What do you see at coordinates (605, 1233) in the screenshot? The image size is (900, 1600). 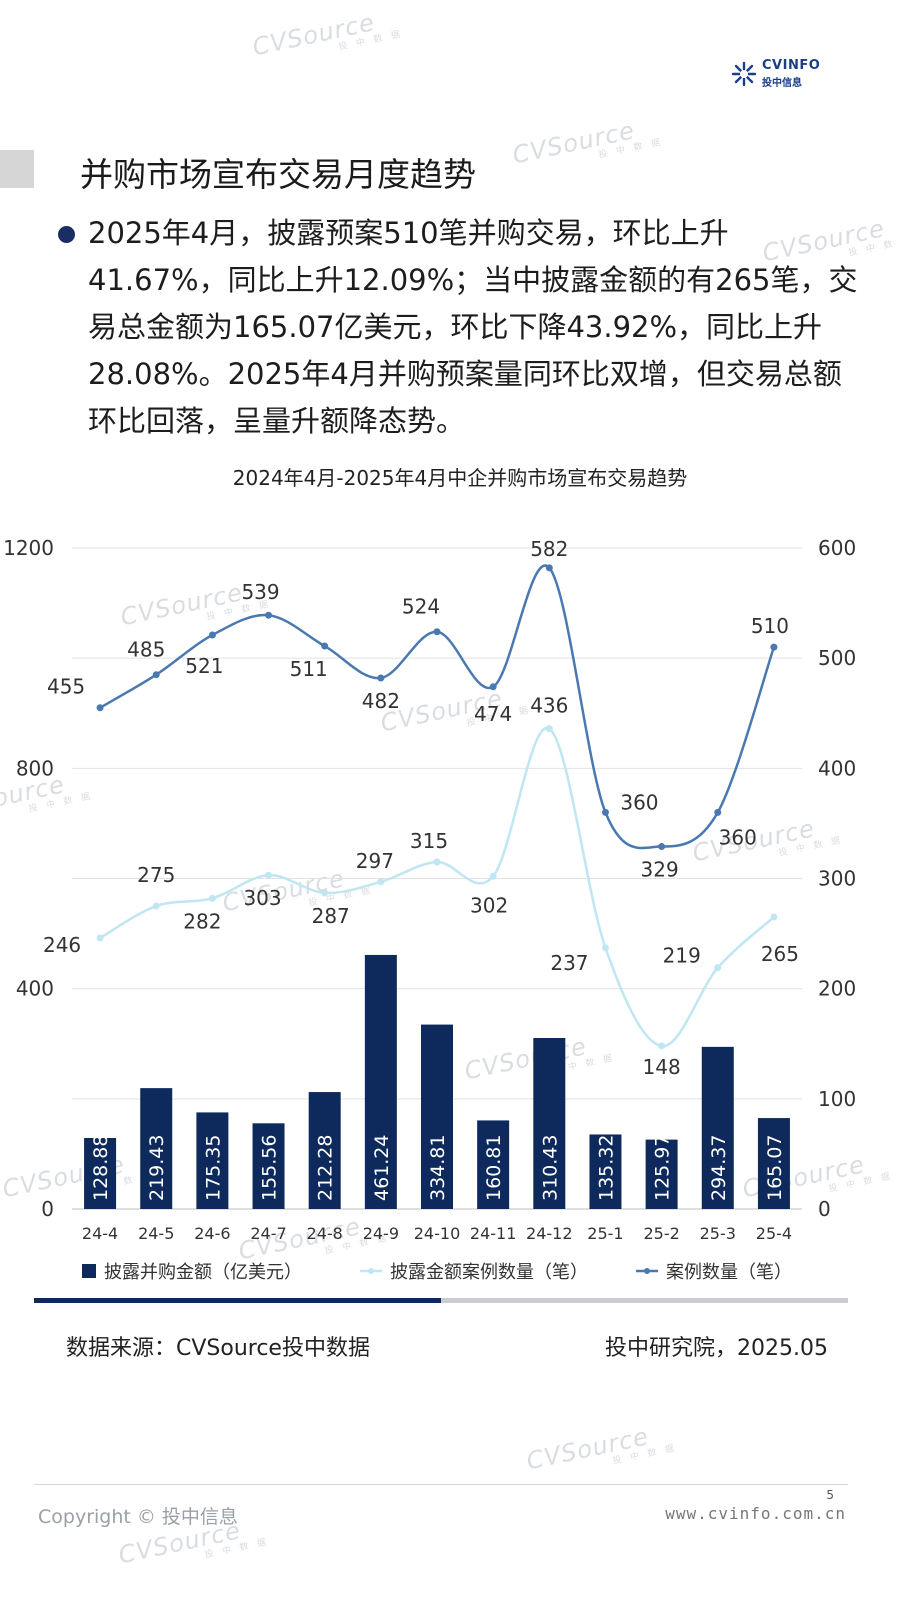 I see `x-tick-label: 25-1` at bounding box center [605, 1233].